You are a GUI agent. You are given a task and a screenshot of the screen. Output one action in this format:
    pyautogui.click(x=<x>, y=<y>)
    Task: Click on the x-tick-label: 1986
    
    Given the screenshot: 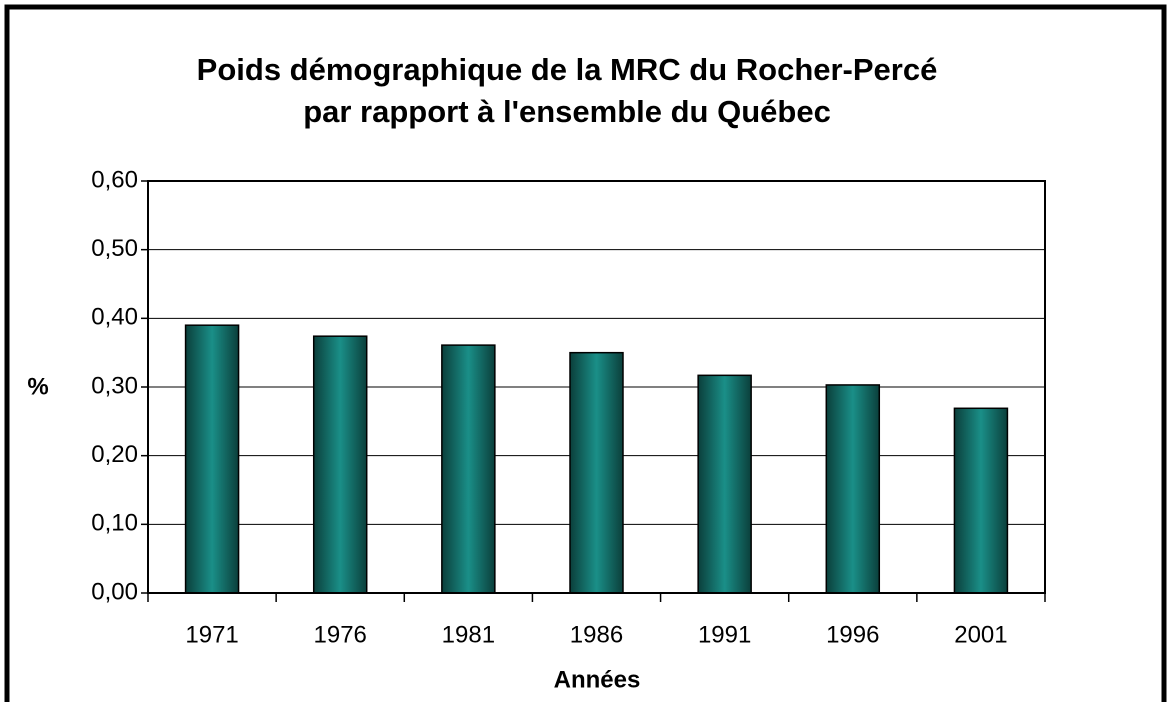 What is the action you would take?
    pyautogui.click(x=596, y=634)
    